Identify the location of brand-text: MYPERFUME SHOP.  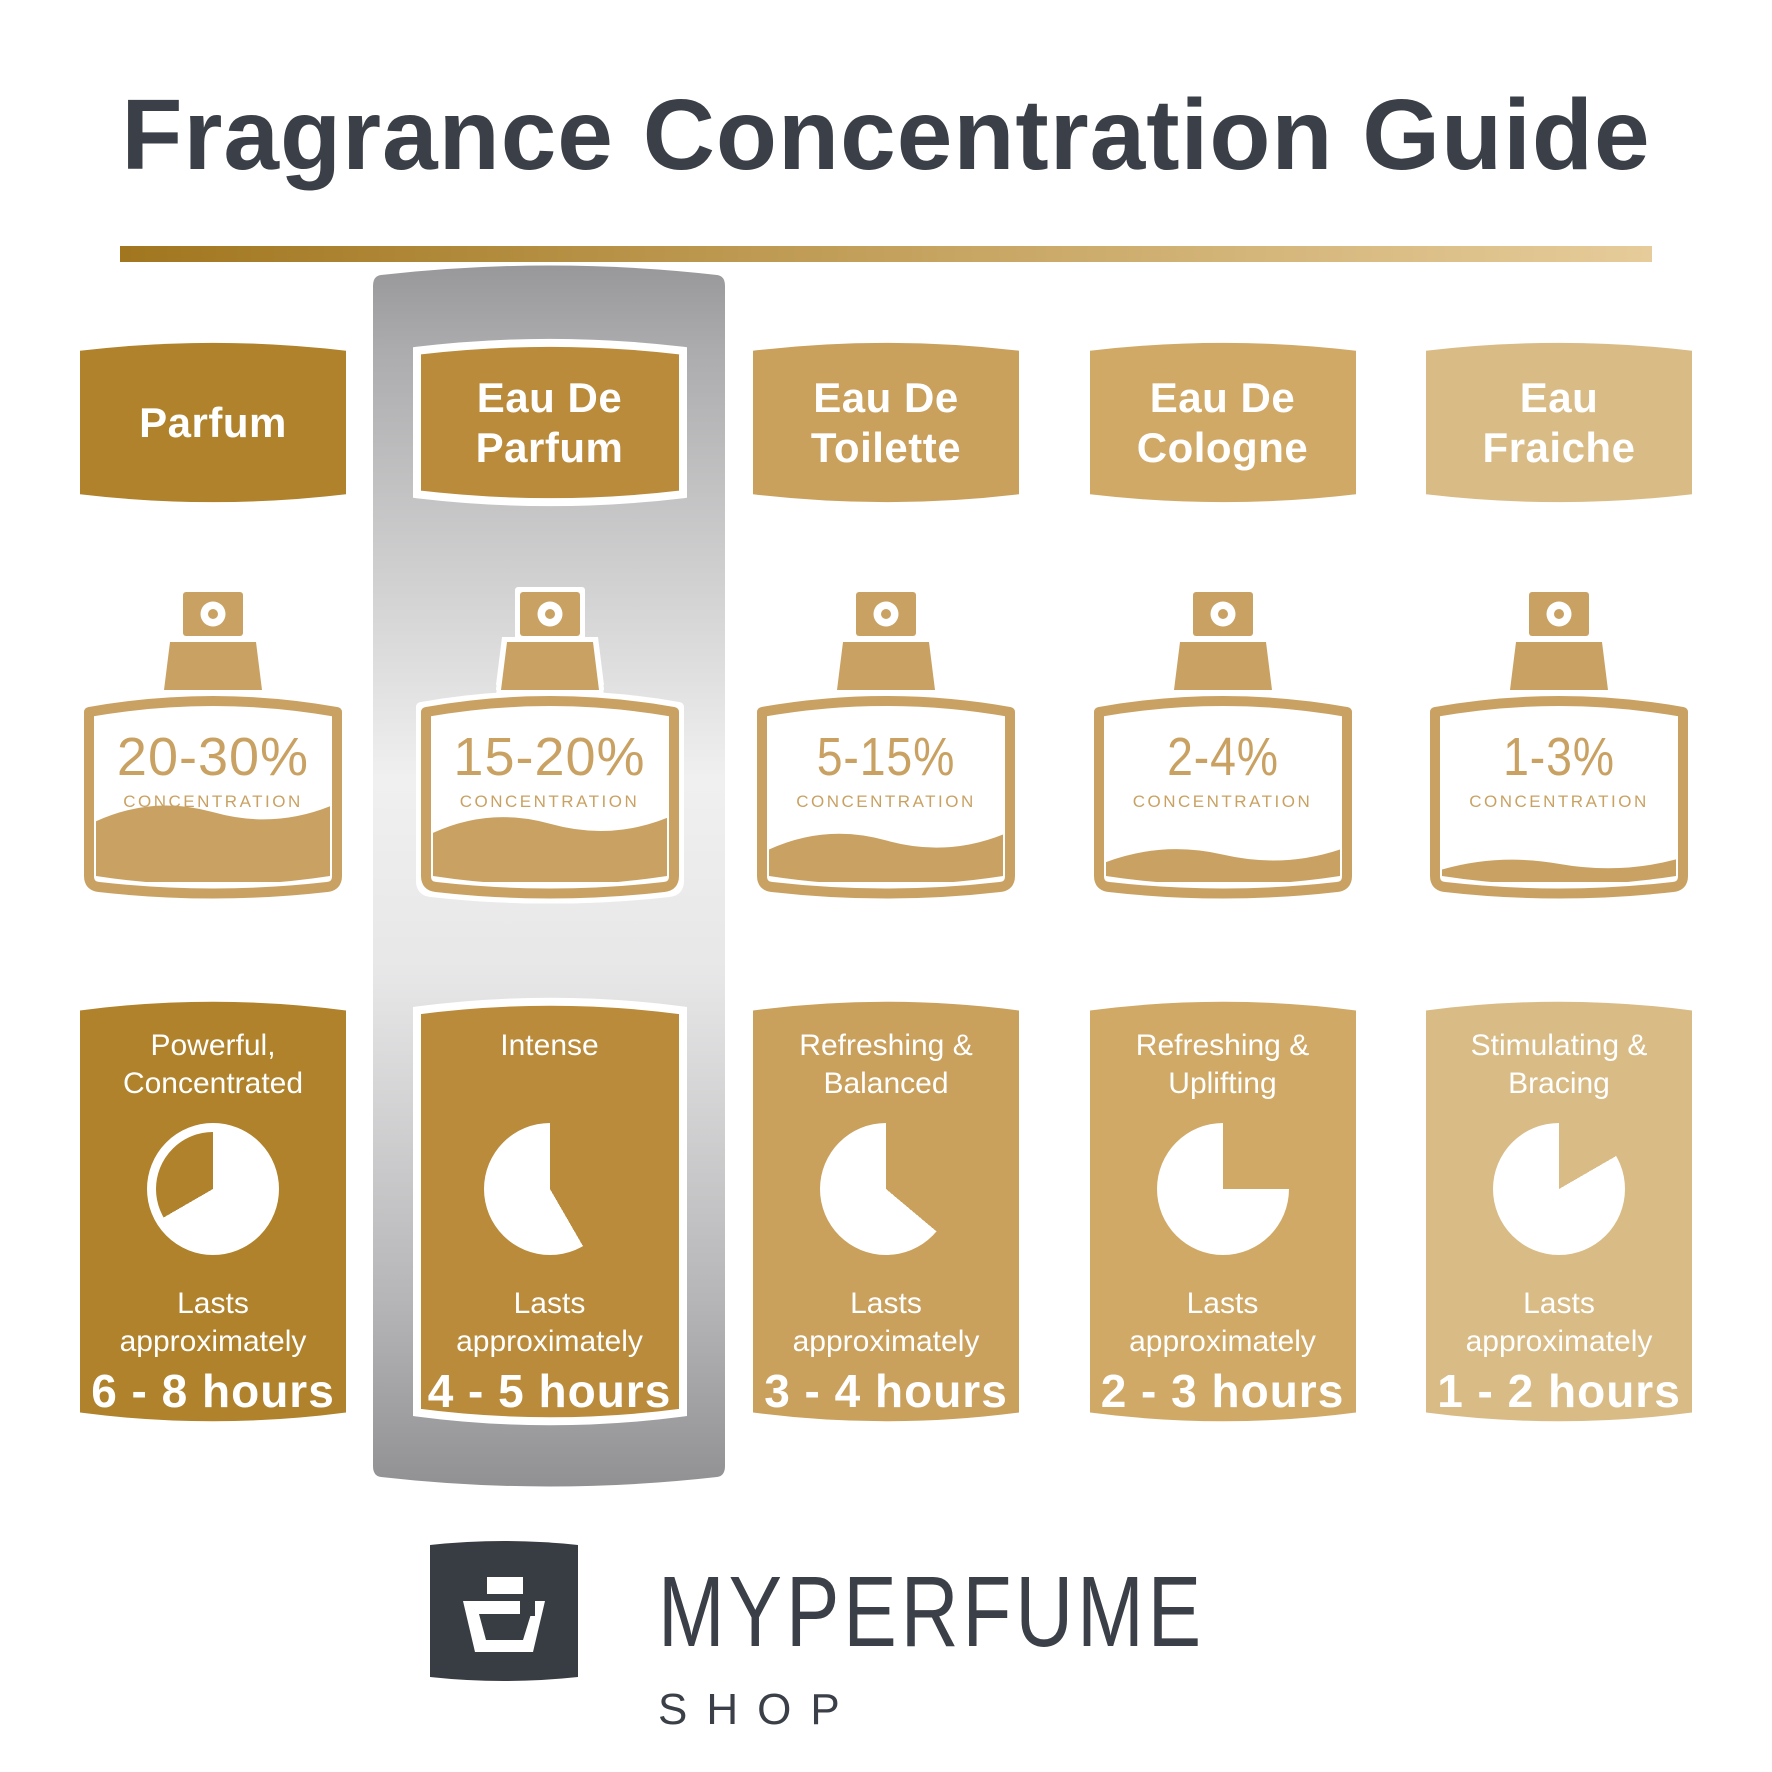
(1000, 1636).